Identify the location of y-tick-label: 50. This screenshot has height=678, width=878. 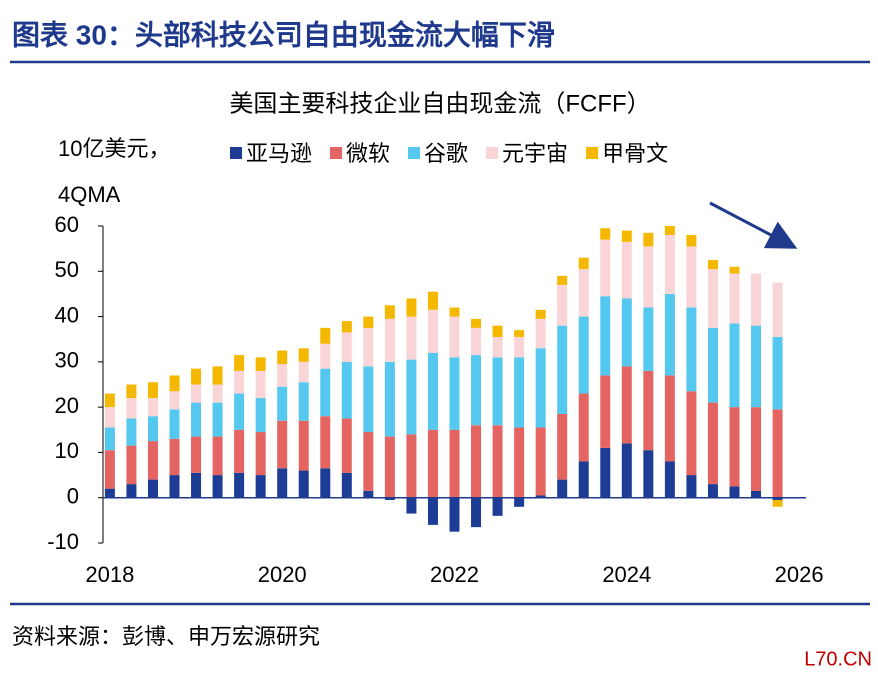
(67, 269).